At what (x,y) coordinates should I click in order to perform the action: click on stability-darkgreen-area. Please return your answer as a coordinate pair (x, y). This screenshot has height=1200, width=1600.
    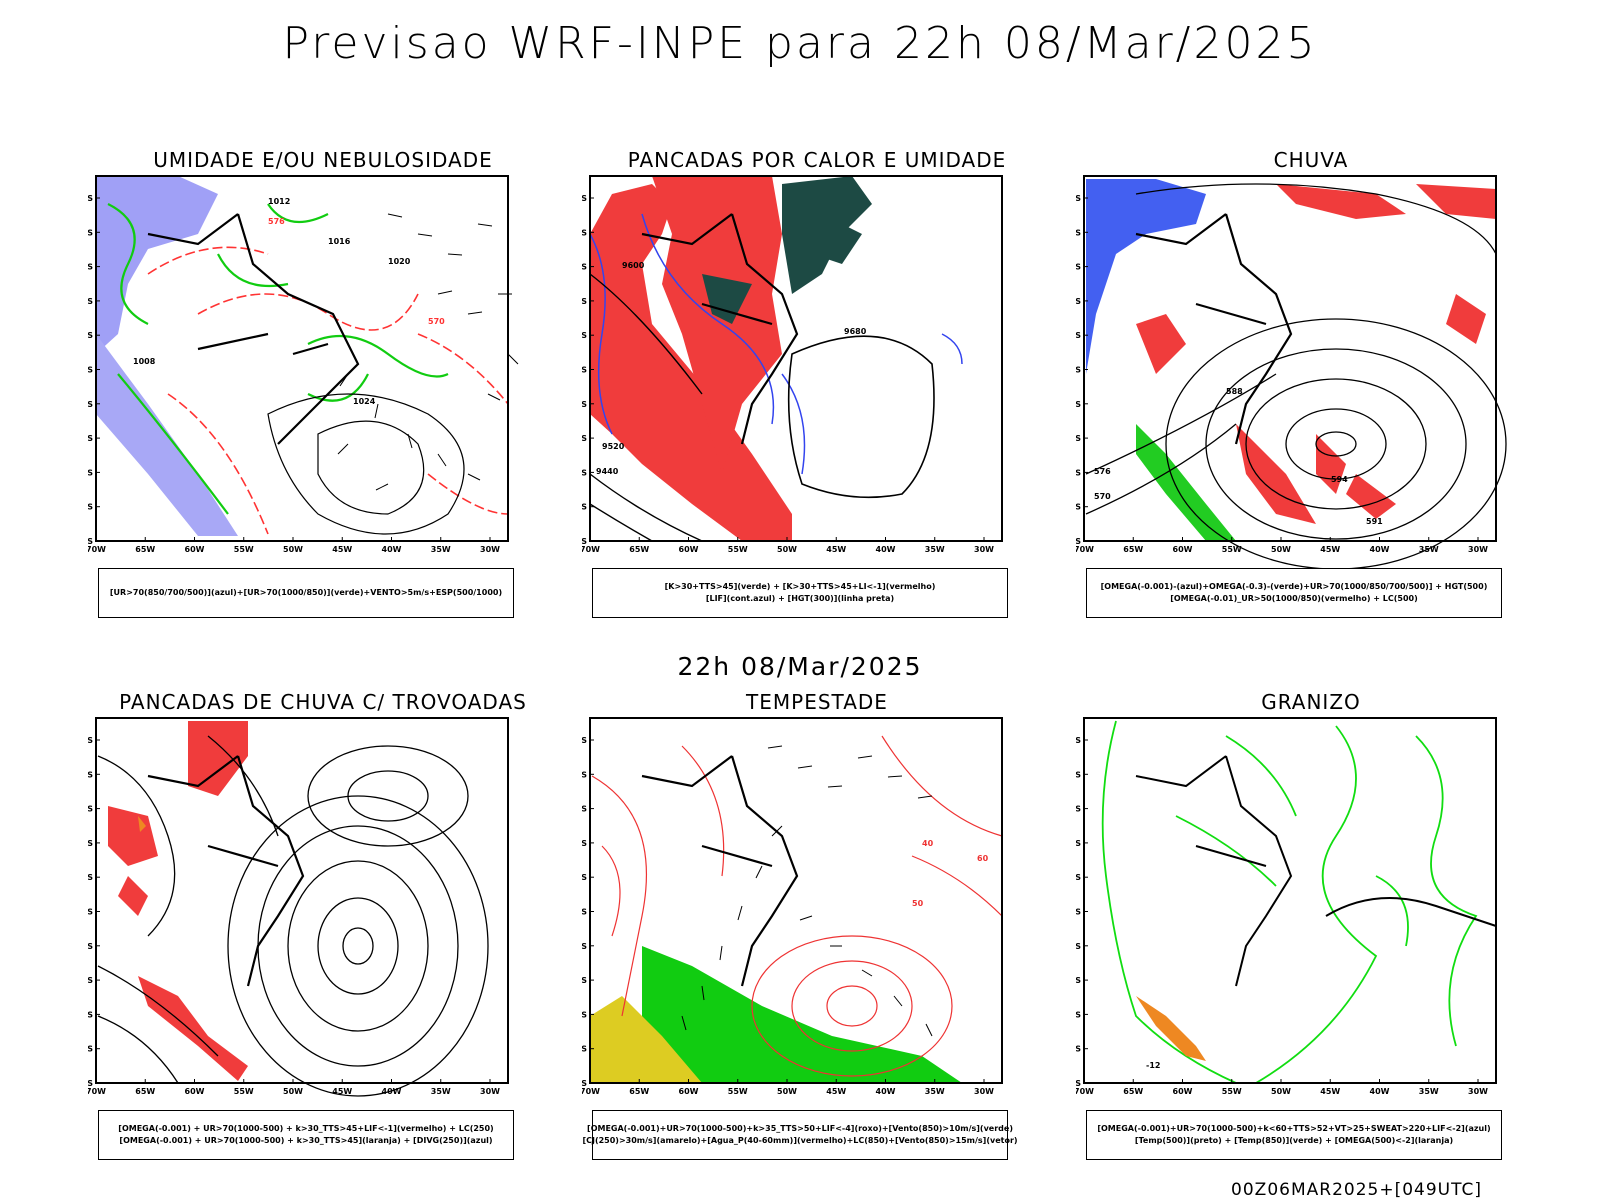
    Looking at the image, I should click on (787, 250).